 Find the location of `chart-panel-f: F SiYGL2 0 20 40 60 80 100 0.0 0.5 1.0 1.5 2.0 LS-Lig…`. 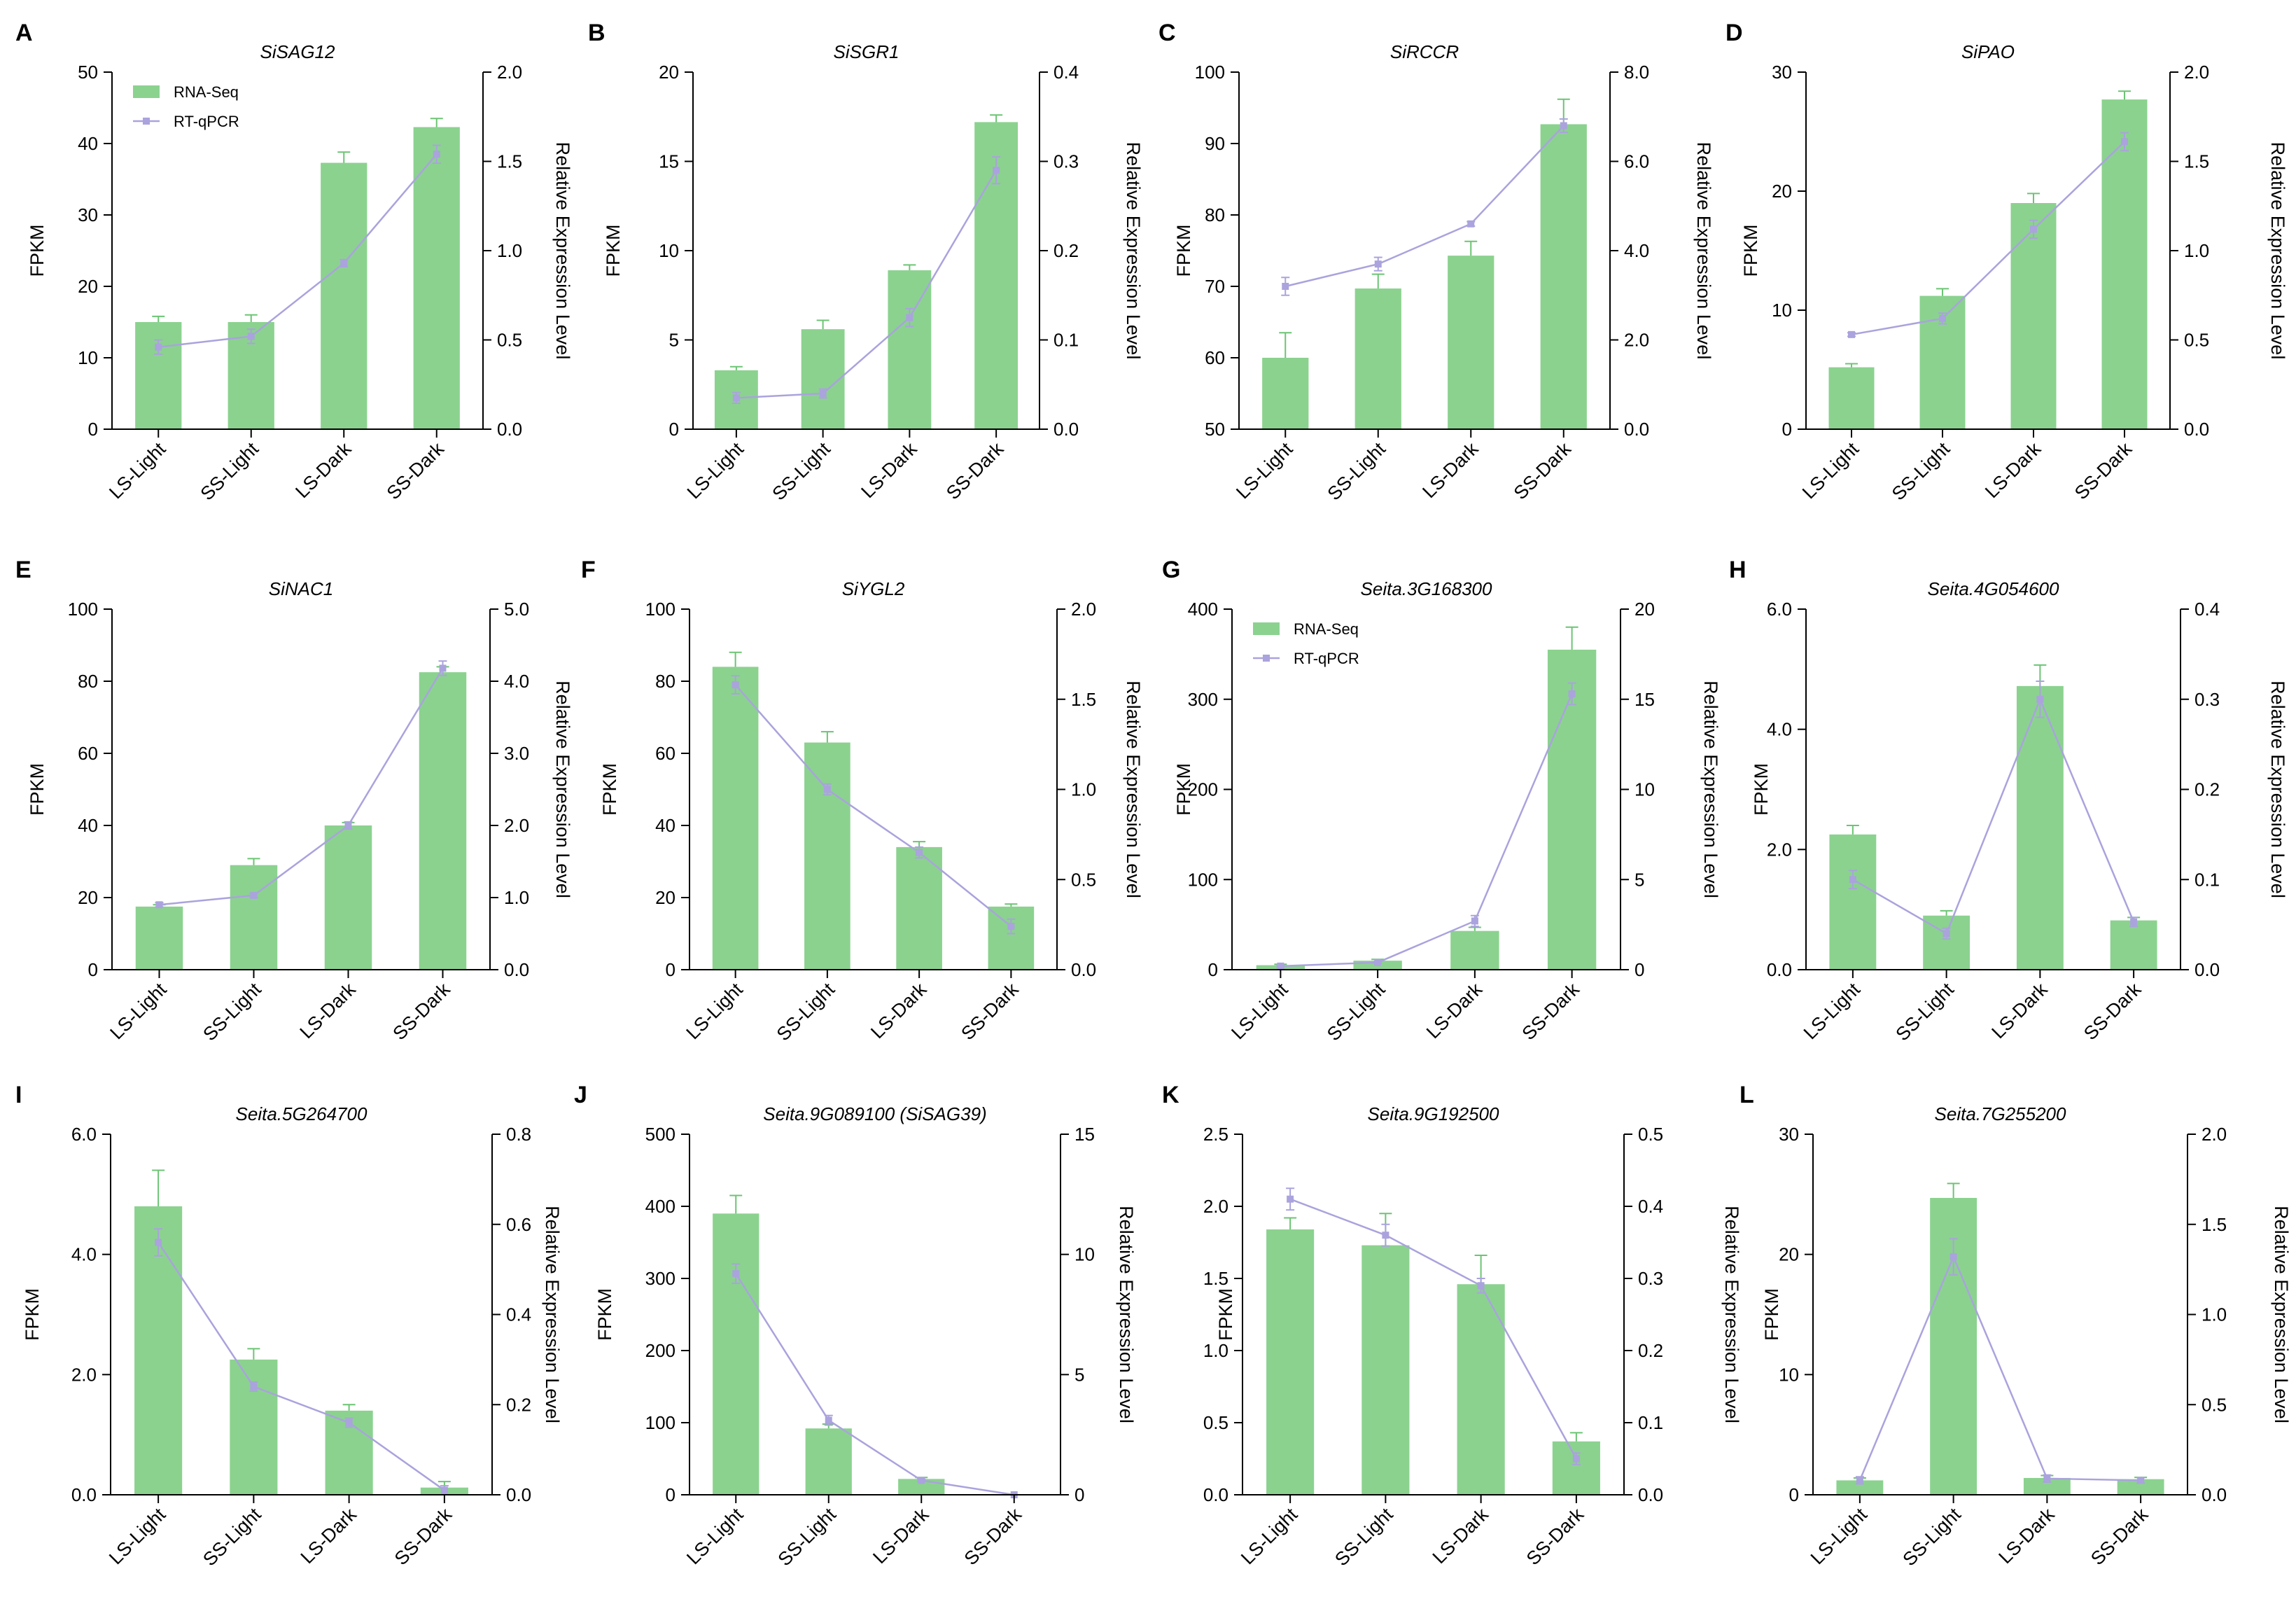

chart-panel-f: F SiYGL2 0 20 40 60 80 100 0.0 0.5 1.0 1.5 2.0 LS-Lig… is located at coordinates (862, 801).